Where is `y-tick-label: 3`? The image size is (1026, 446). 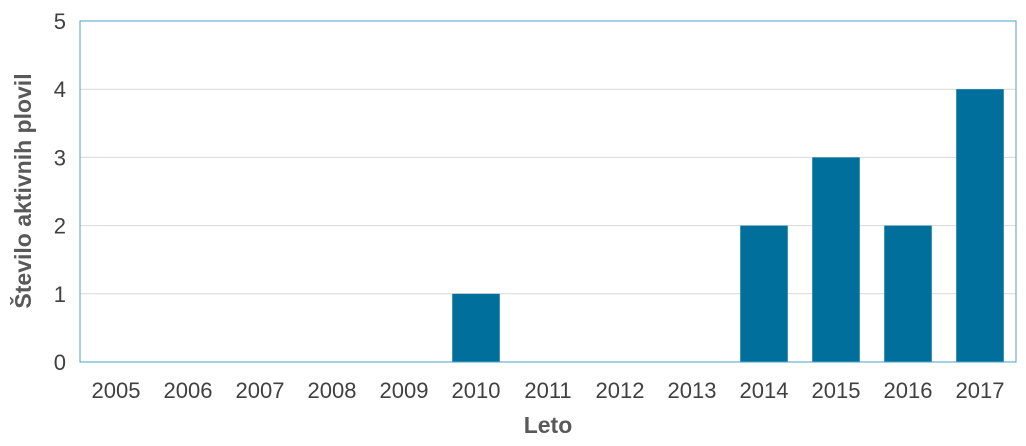 y-tick-label: 3 is located at coordinates (60, 157).